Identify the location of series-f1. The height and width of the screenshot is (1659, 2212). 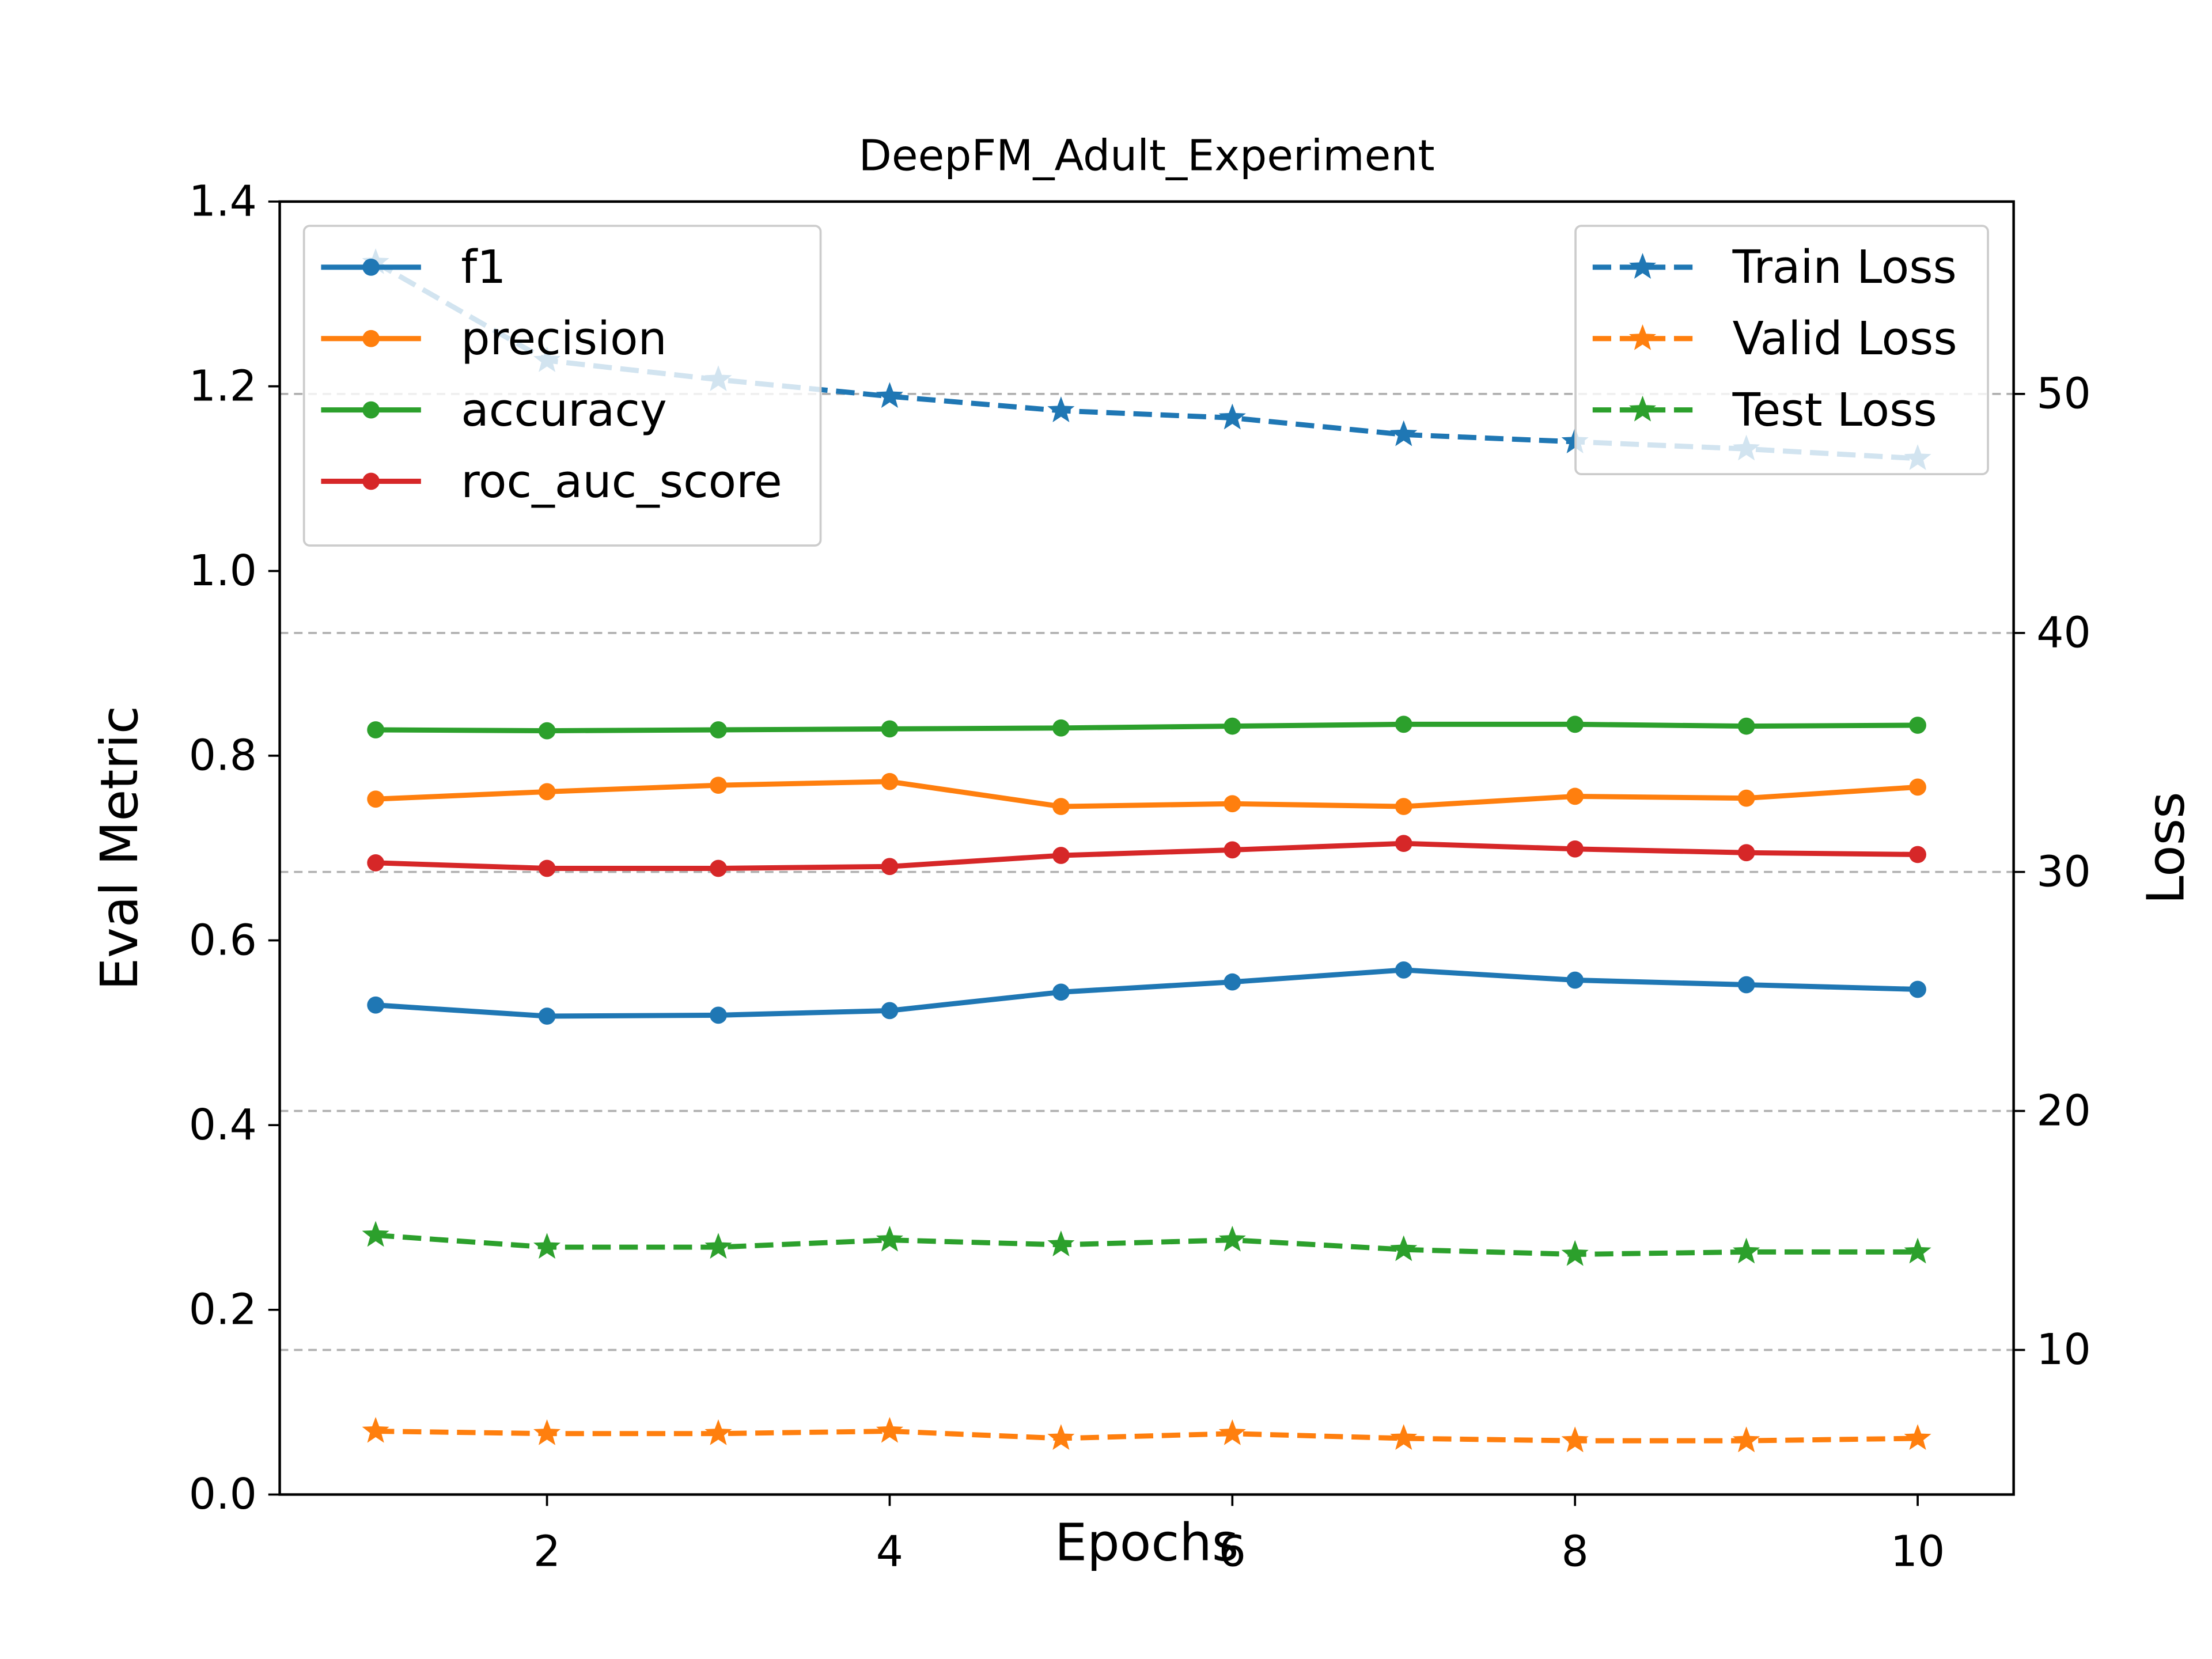
(1146, 993).